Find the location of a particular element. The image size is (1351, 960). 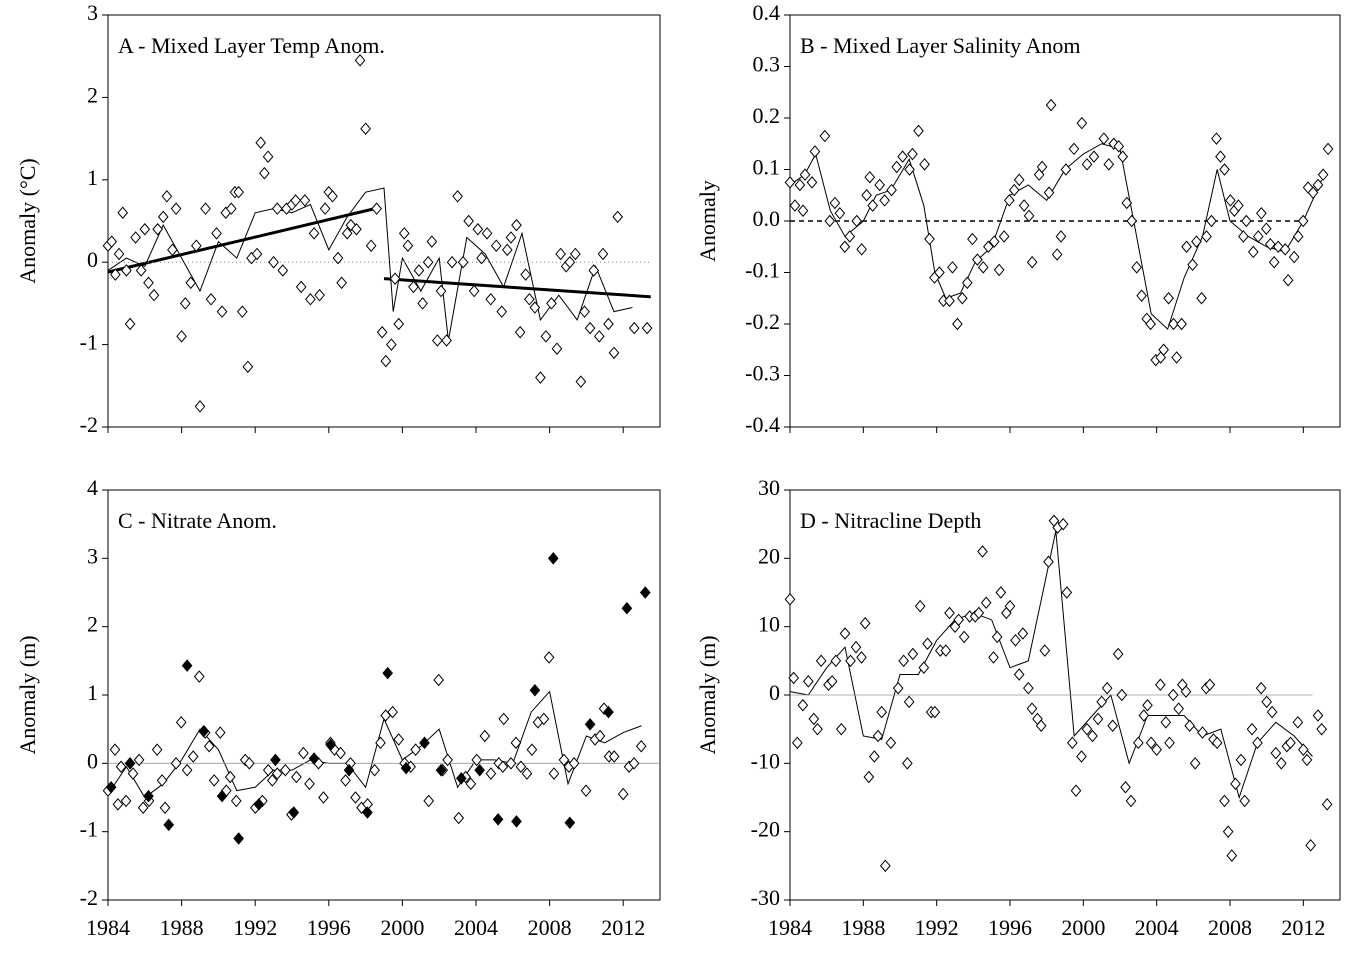

y-tick-label: 0.3 is located at coordinates (767, 64).